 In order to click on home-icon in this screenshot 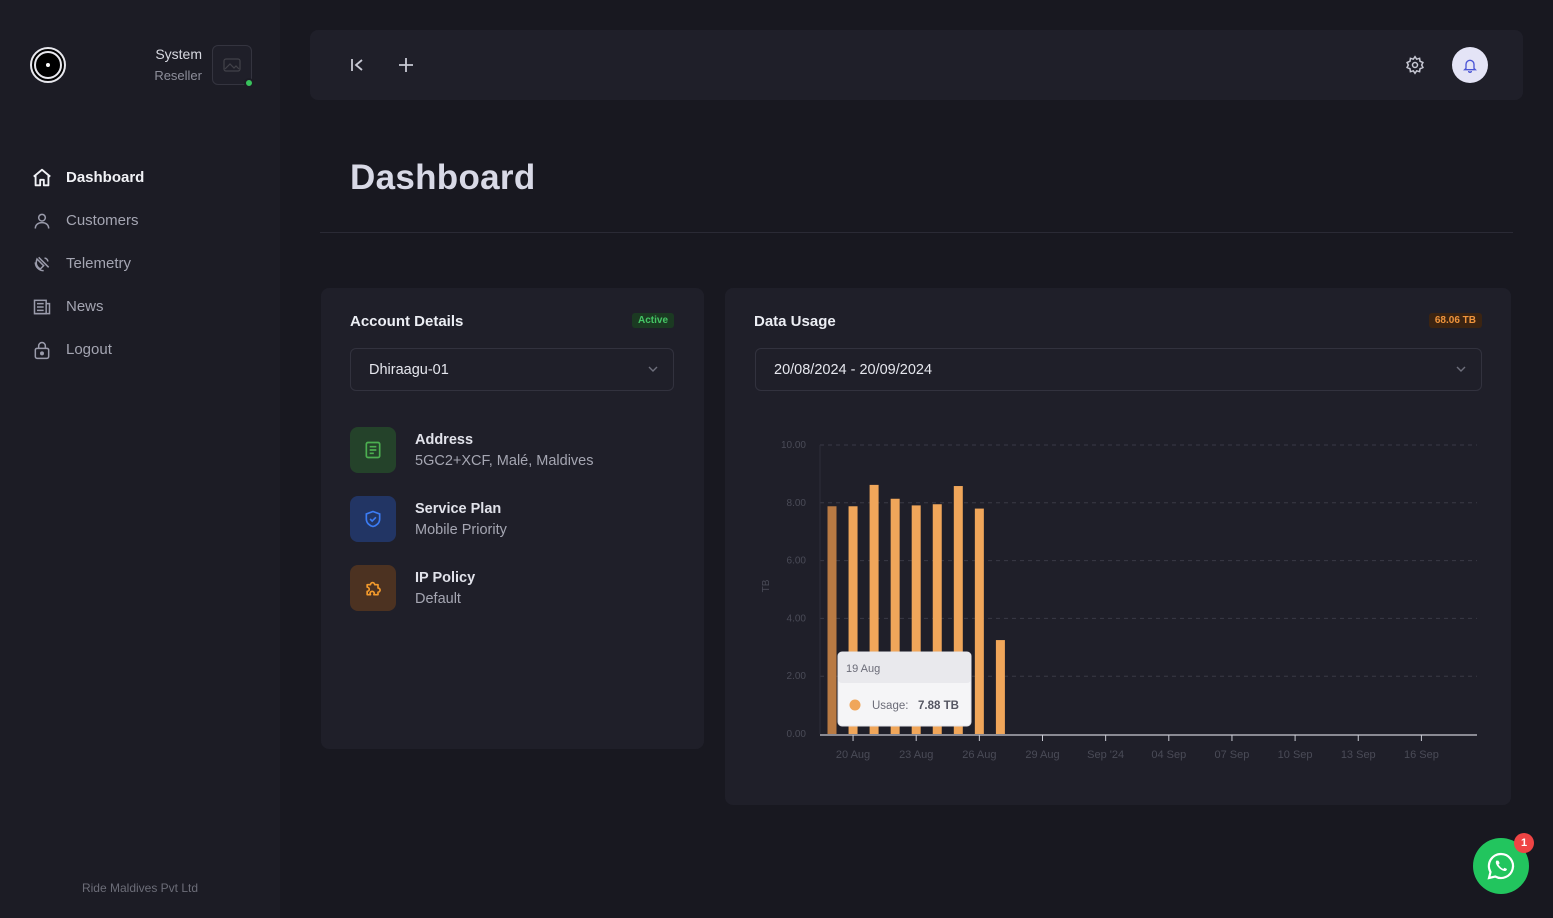, I will do `click(42, 178)`.